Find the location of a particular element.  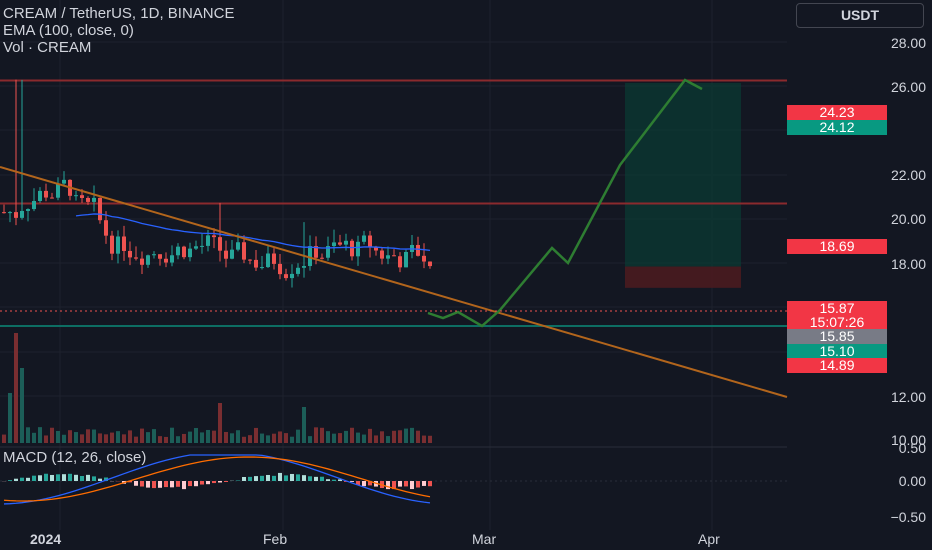

symbol-title: CREAM / TetherUS, 1D, BINANCE is located at coordinates (119, 13).